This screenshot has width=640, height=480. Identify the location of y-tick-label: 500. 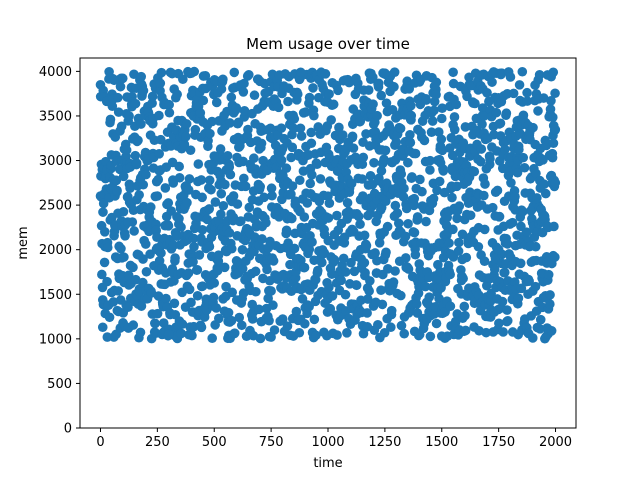
(59, 384).